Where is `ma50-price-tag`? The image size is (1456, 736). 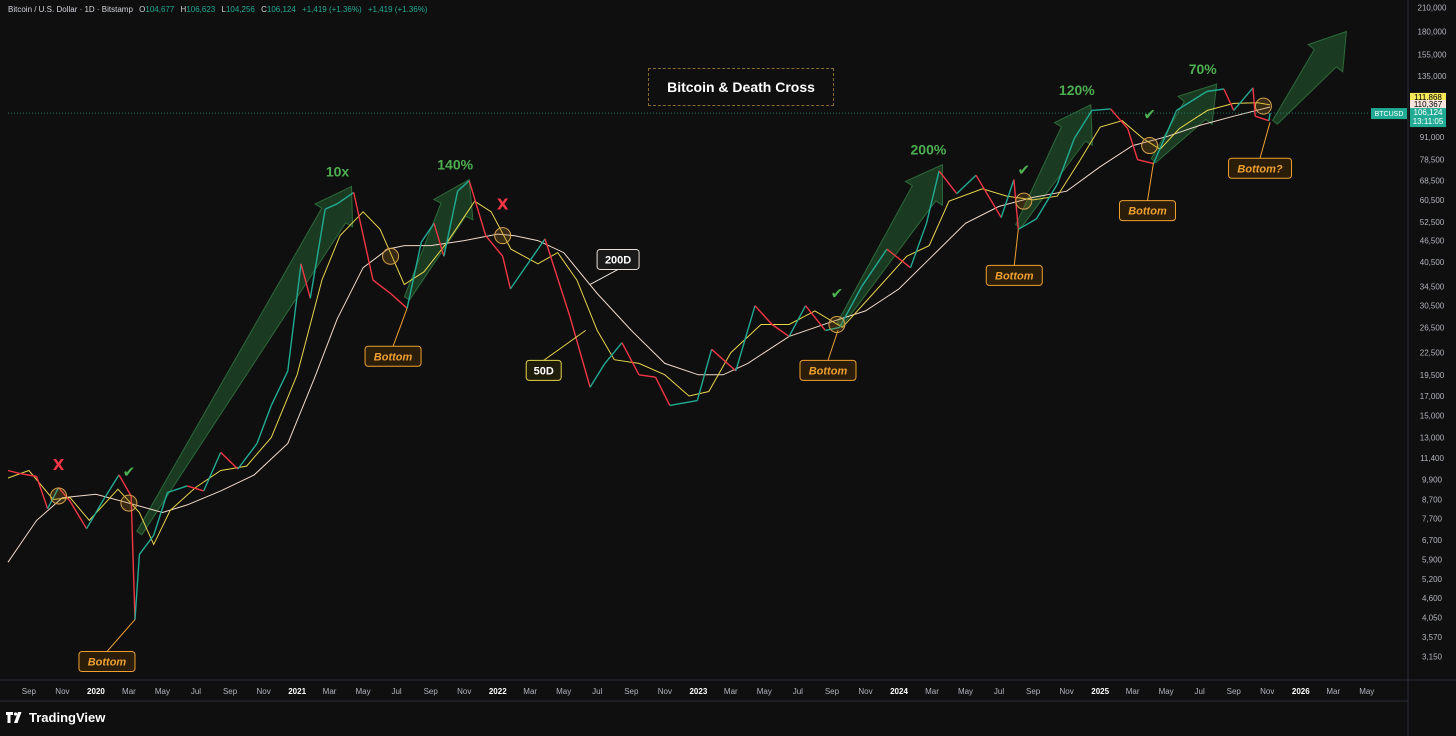 ma50-price-tag is located at coordinates (1428, 97).